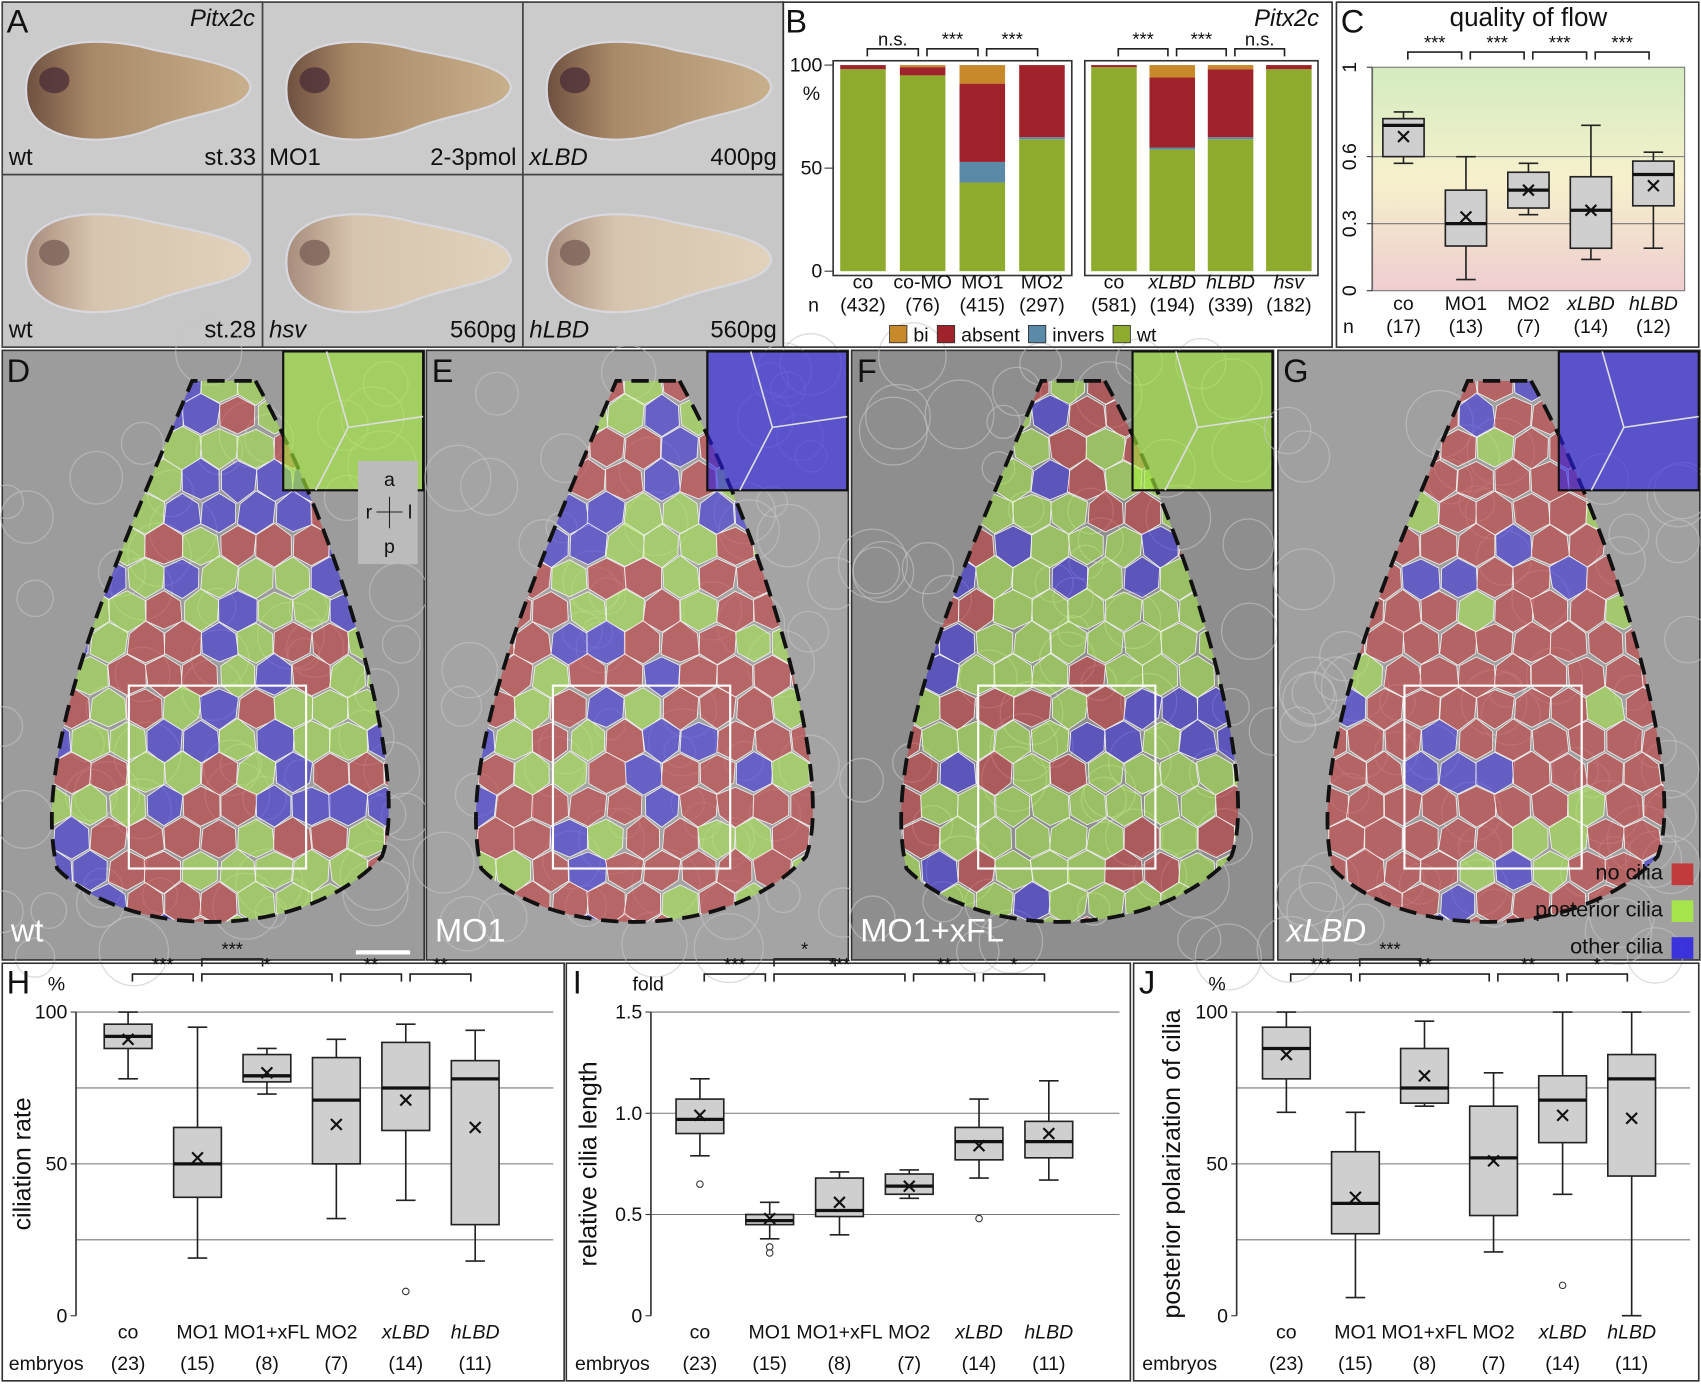 The height and width of the screenshot is (1388, 1701). I want to click on y-axis-label: %, so click(811, 94).